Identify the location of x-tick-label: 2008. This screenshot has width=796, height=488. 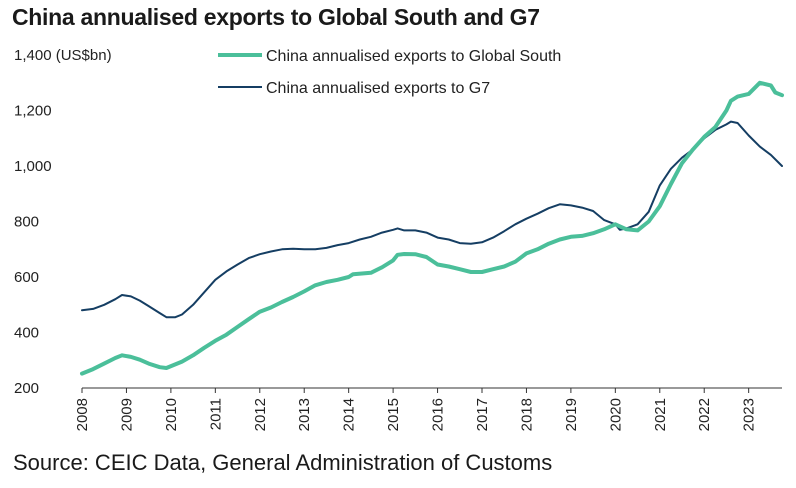
(82, 414).